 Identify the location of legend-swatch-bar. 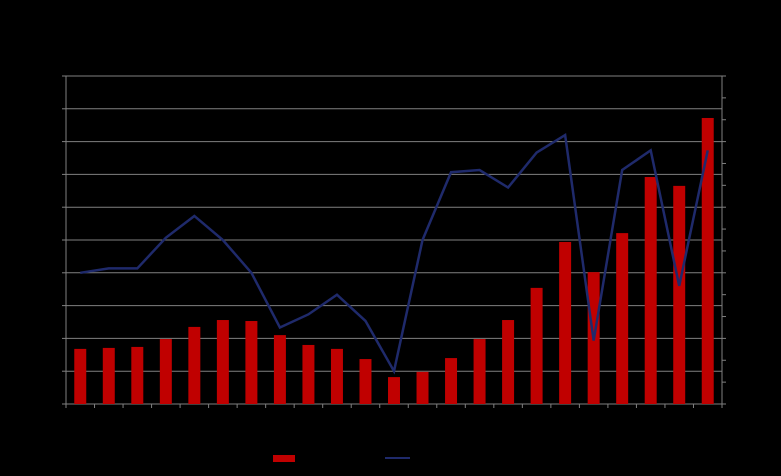
(284, 458).